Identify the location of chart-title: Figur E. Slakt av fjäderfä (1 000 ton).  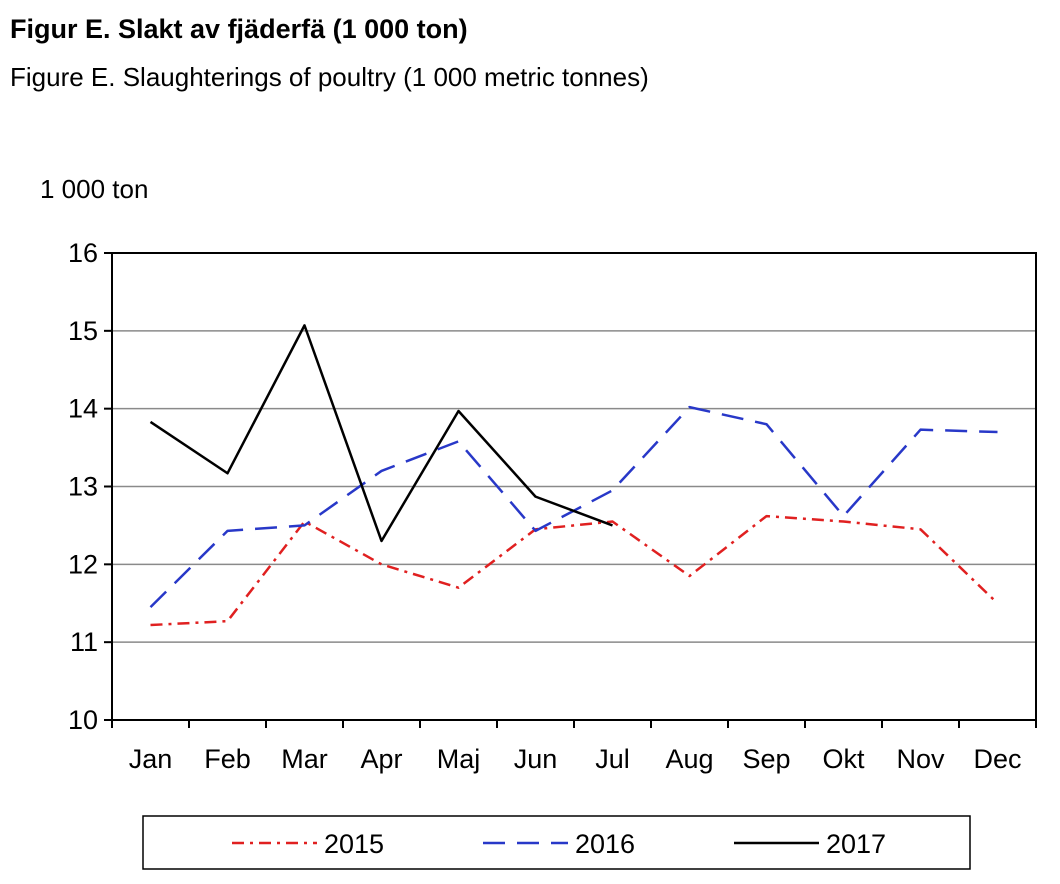
(239, 29).